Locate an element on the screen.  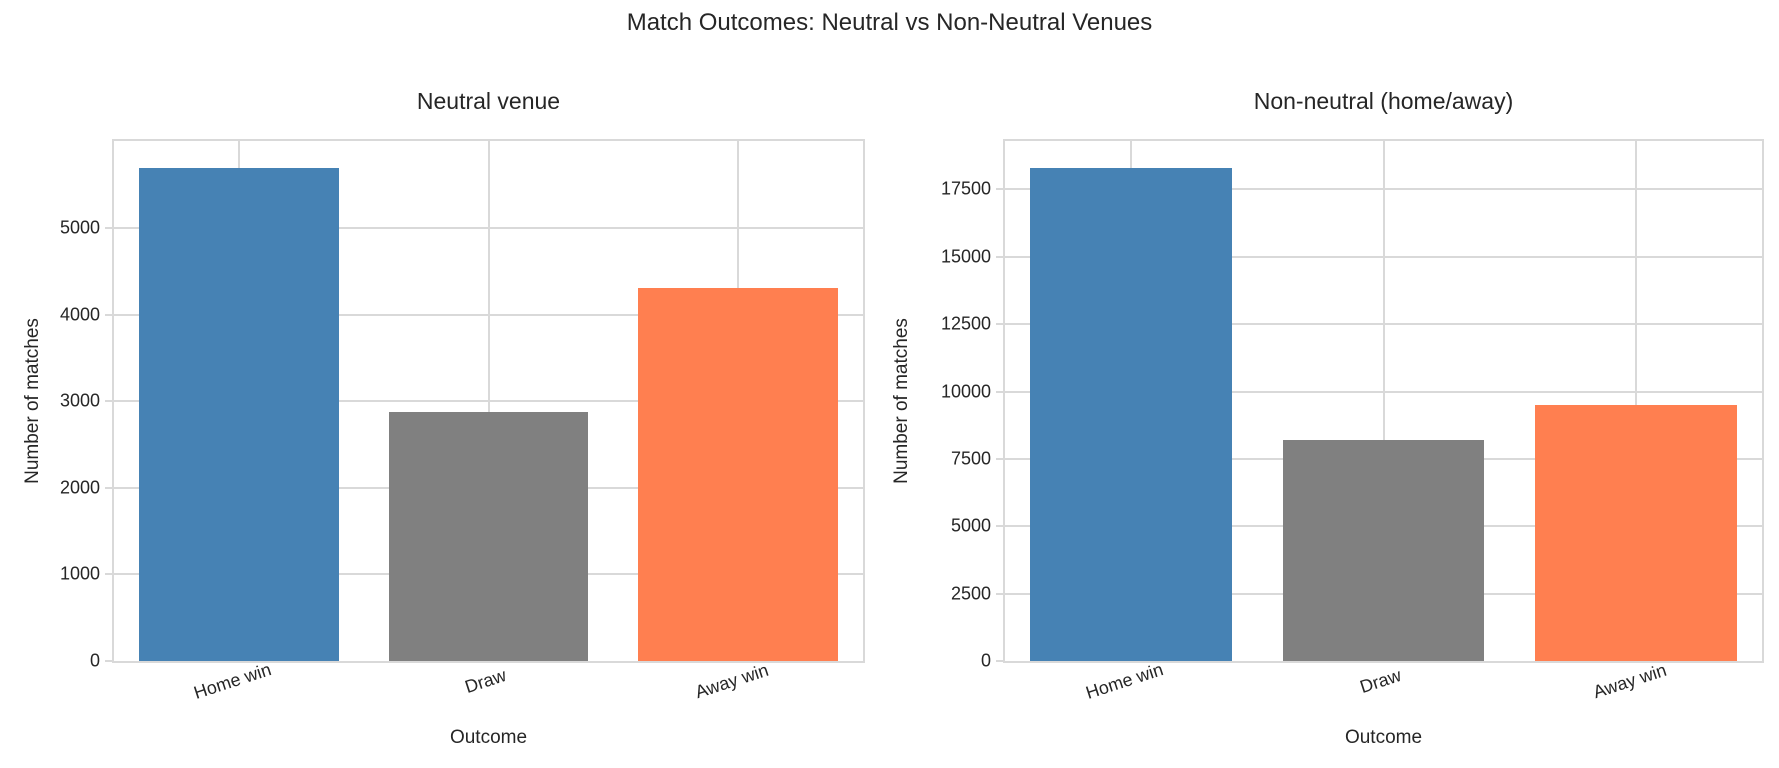
y-tick-label: 10000 is located at coordinates (965, 391).